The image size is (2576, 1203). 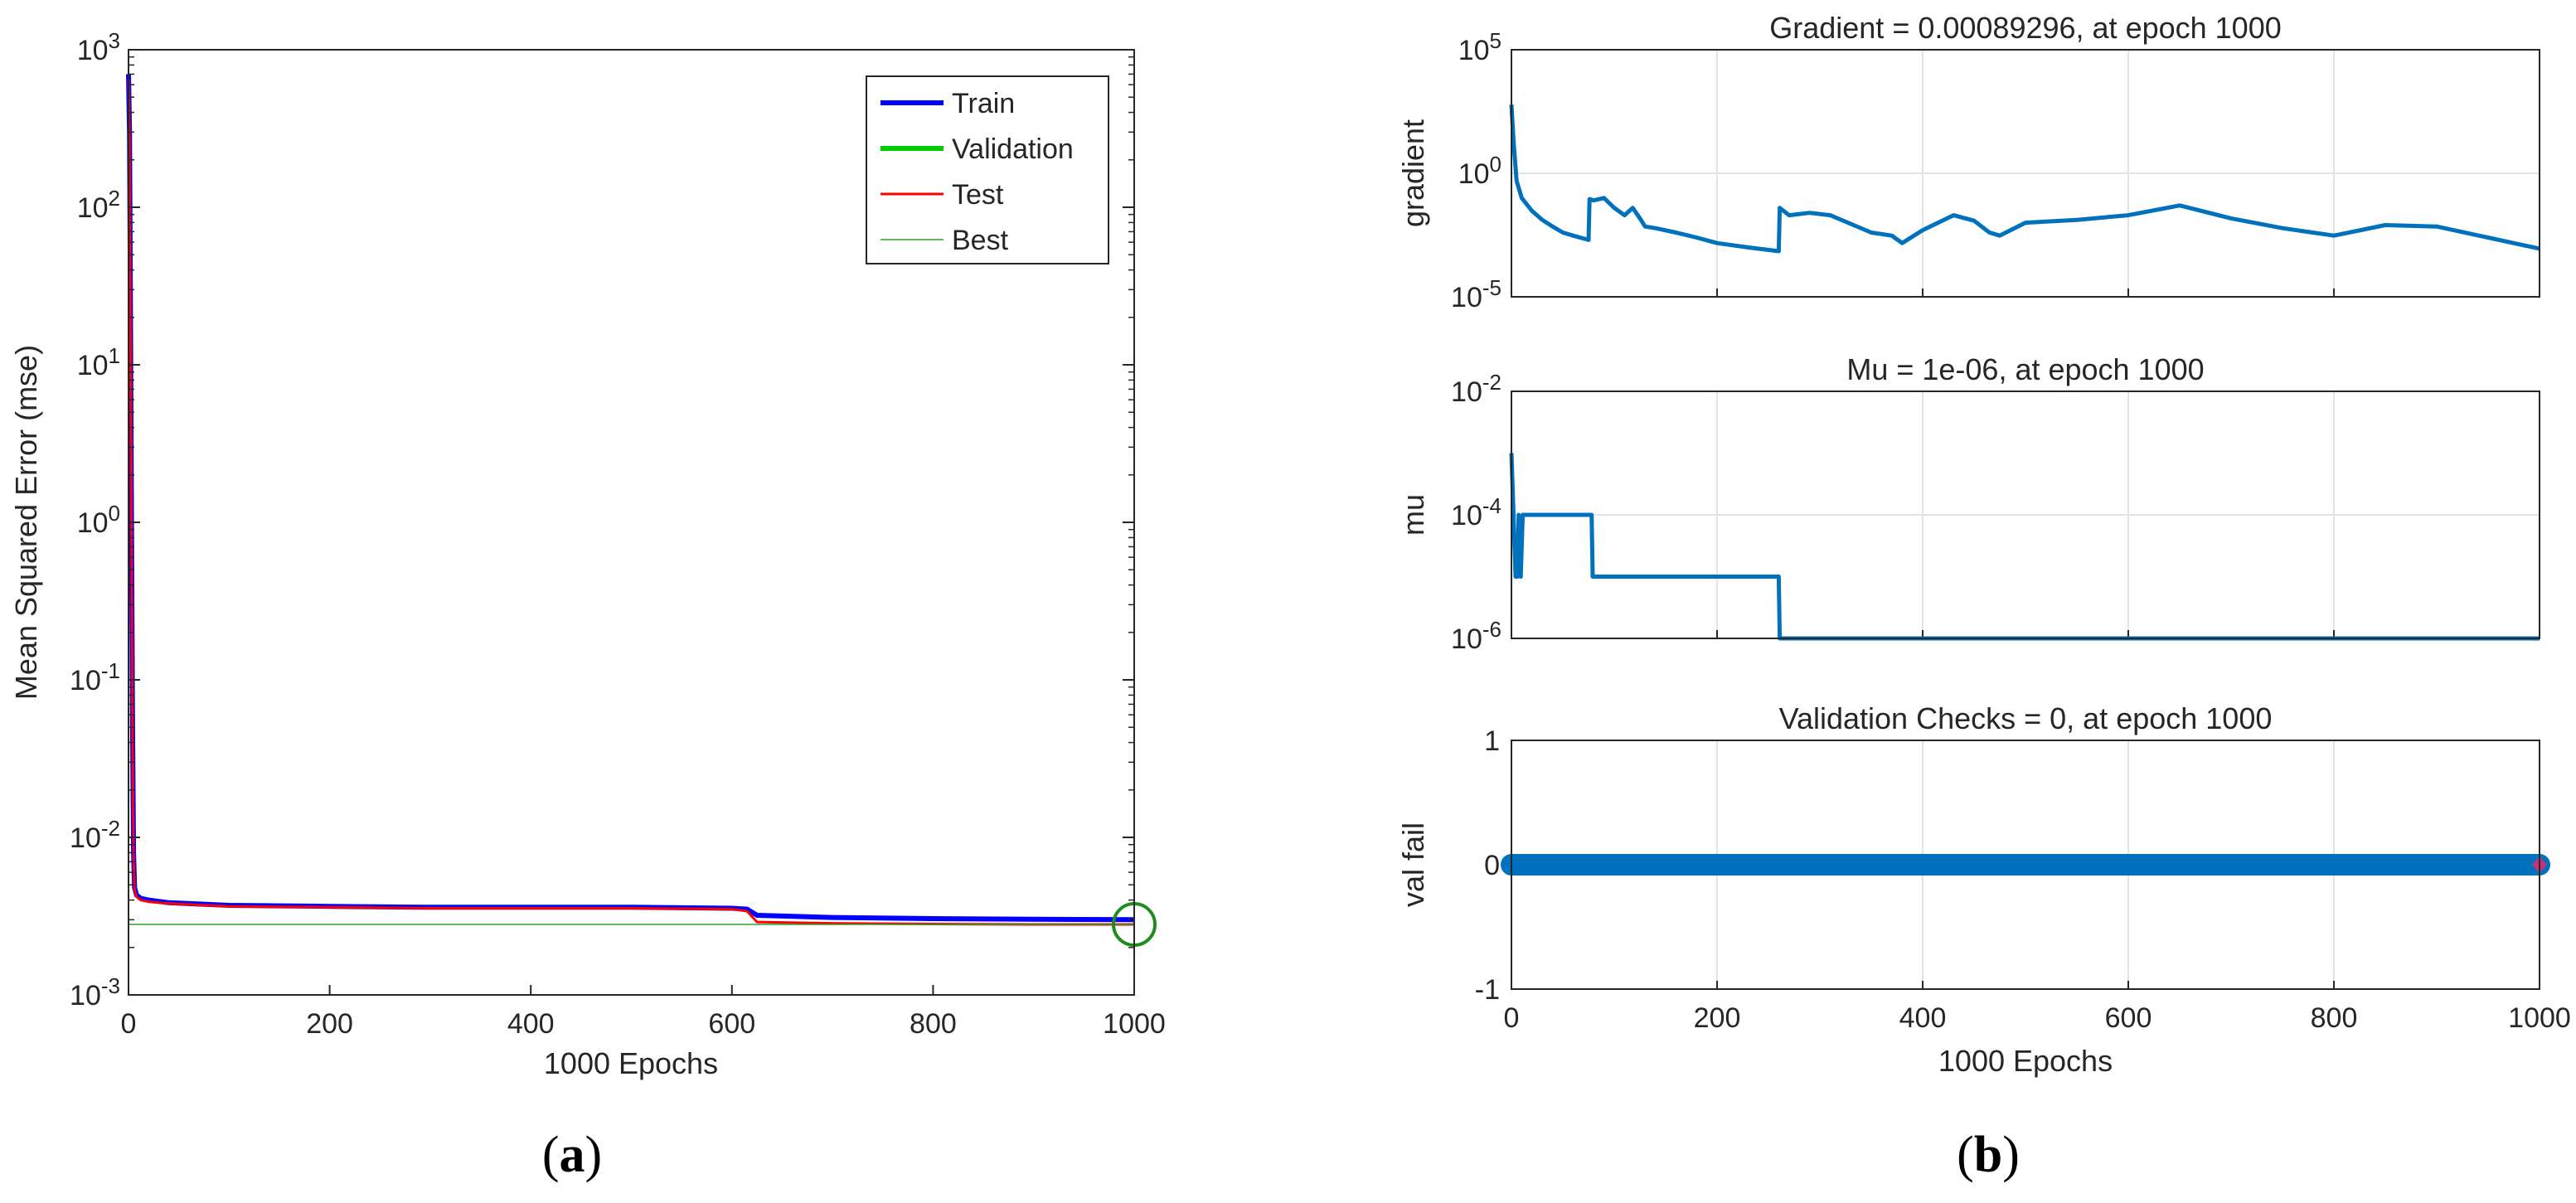 I want to click on legend-best-label: Best, so click(x=980, y=240).